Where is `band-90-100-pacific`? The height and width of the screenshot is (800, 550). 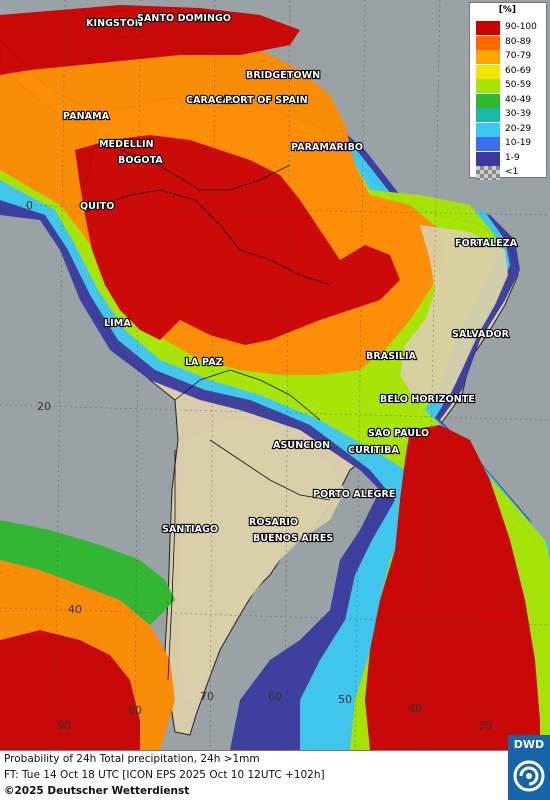 band-90-100-pacific is located at coordinates (70, 690).